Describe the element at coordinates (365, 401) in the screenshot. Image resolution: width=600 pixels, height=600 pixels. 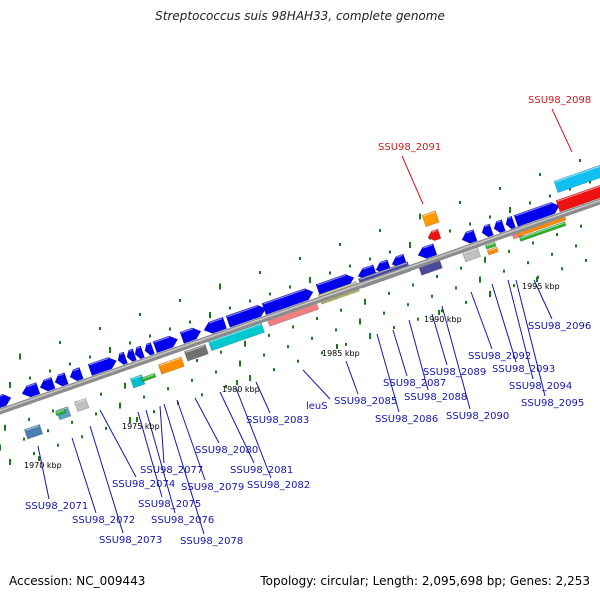
I see `gene-label: SSU98_2085` at that location.